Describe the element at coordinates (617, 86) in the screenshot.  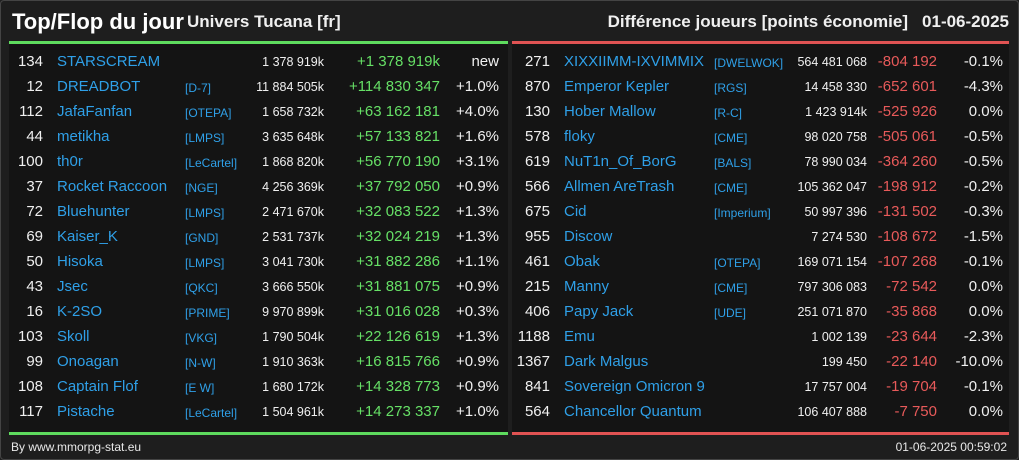
I see `player-name-link: Emperor Kepler` at that location.